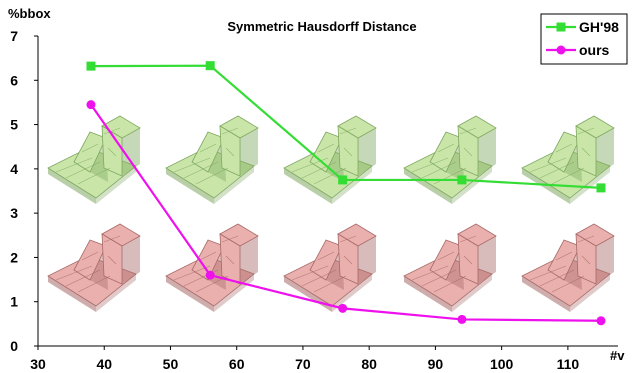 This screenshot has width=634, height=373. Describe the element at coordinates (321, 26) in the screenshot. I see `chart-title: Symmetric Hausdorff Distance` at that location.